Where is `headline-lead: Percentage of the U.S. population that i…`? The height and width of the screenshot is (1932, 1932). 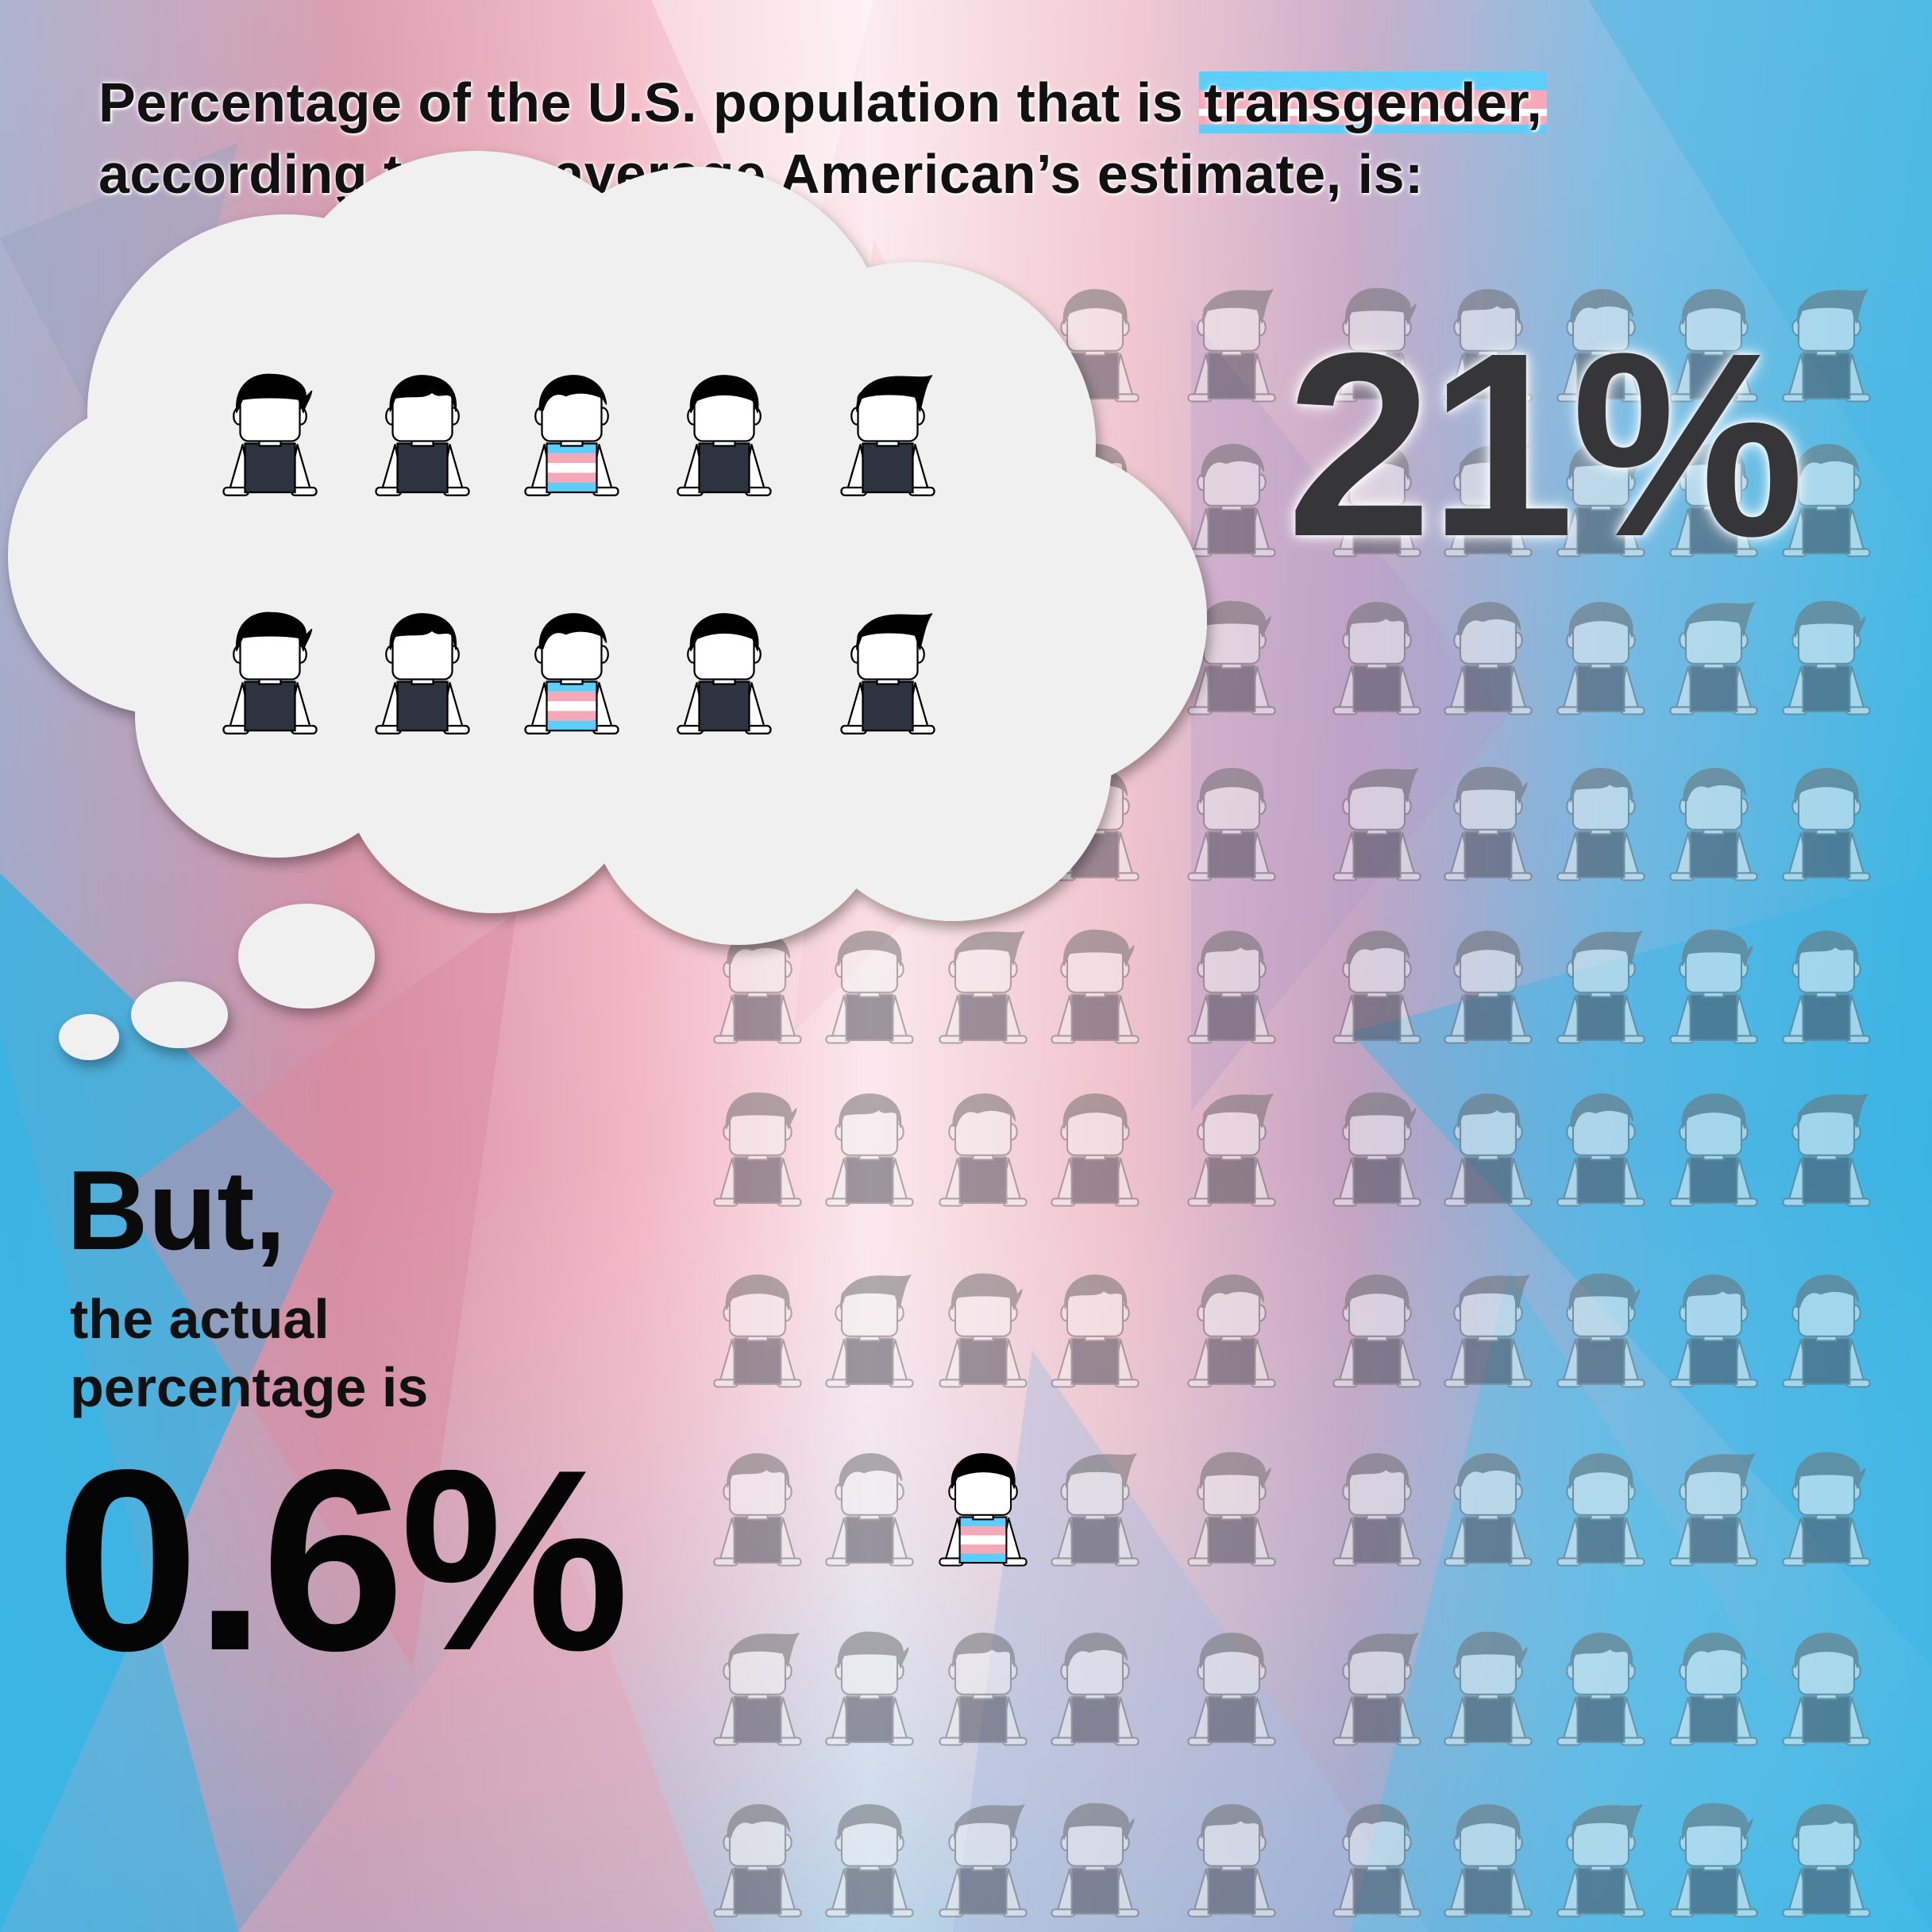 headline-lead: Percentage of the U.S. population that i… is located at coordinates (649, 102).